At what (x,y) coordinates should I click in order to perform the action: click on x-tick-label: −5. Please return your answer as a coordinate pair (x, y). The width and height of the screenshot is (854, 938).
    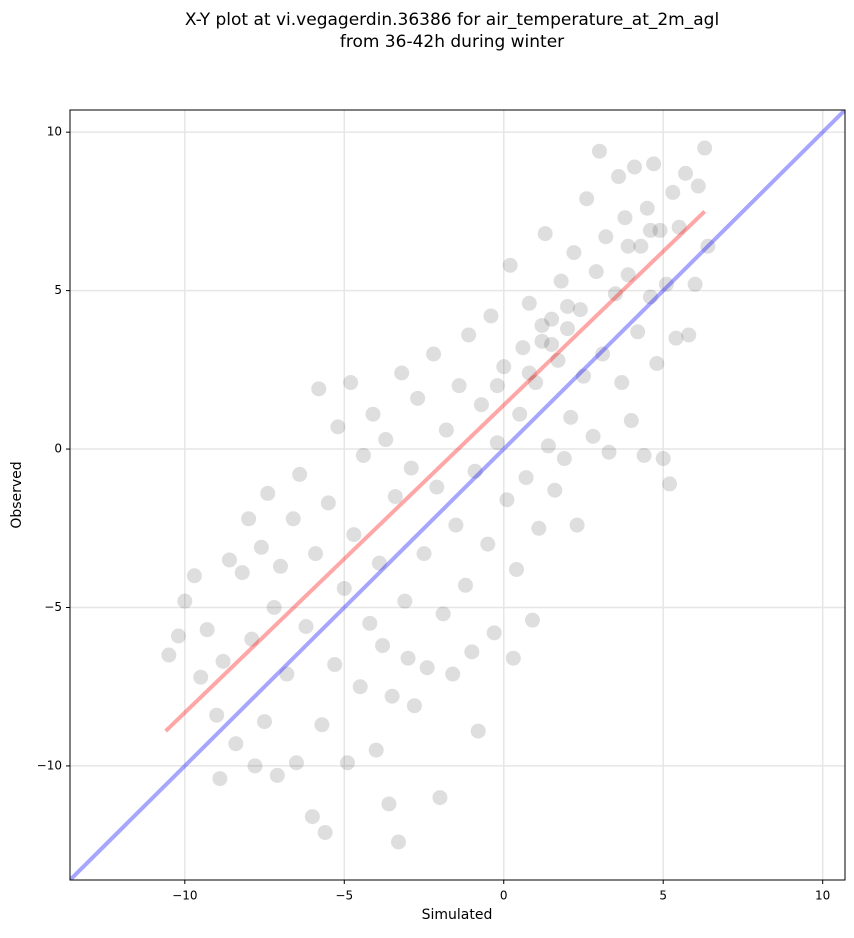
    Looking at the image, I should click on (344, 896).